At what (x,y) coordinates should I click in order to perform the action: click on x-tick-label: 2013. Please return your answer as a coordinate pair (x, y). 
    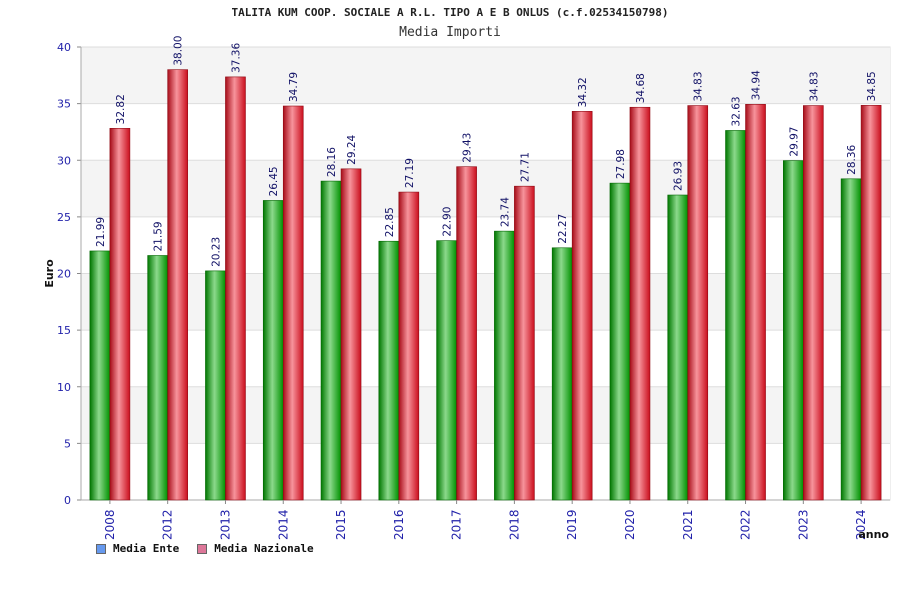
    Looking at the image, I should click on (225, 524).